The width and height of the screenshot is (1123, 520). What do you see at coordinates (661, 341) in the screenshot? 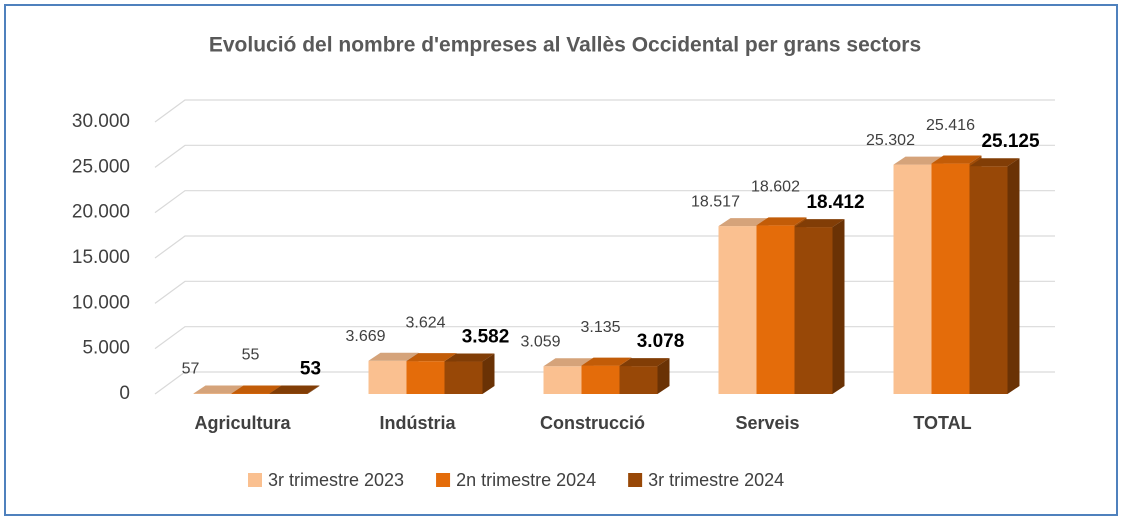
I see `data-label: 3.078` at bounding box center [661, 341].